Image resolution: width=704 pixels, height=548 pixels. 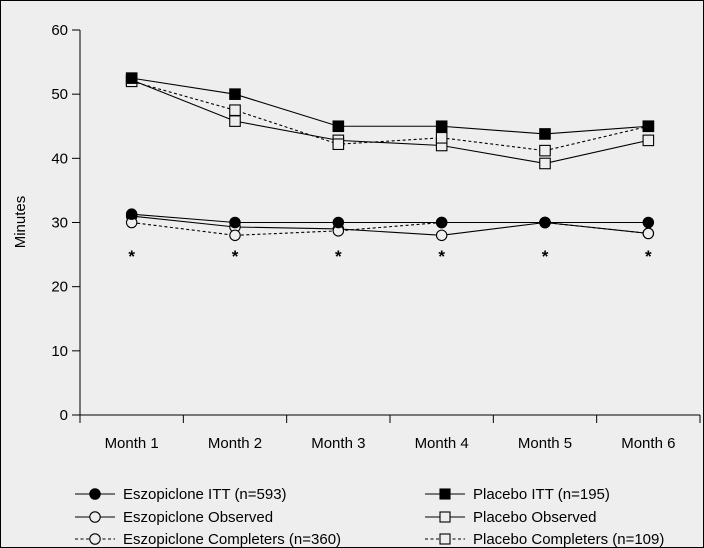 What do you see at coordinates (59, 287) in the screenshot?
I see `y-tick-label-20: 20` at bounding box center [59, 287].